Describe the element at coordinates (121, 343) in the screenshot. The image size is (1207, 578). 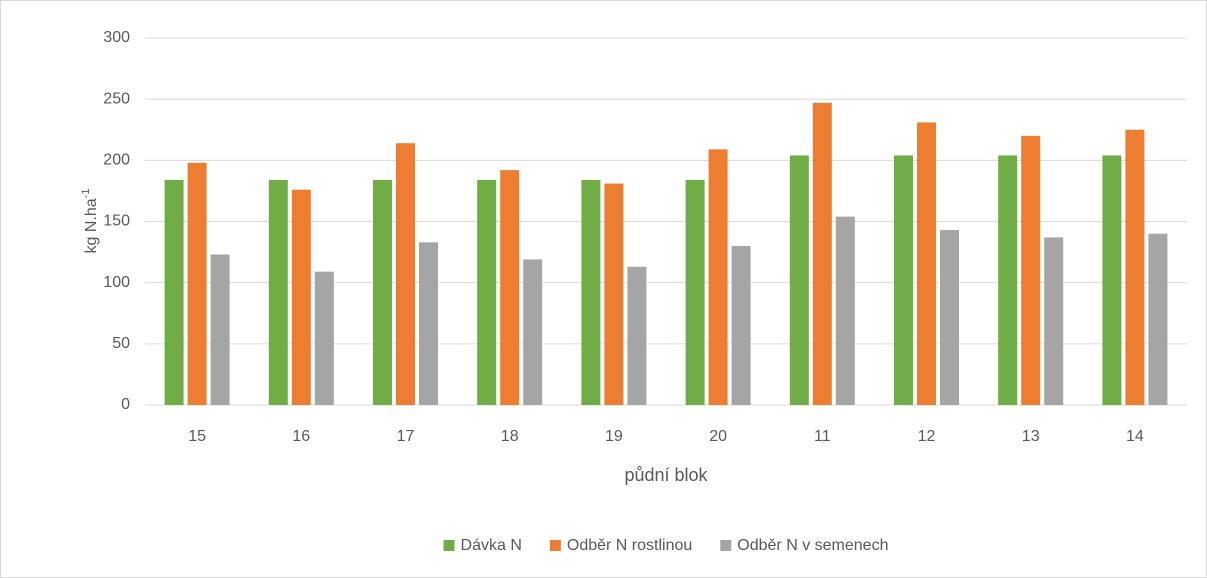
I see `y-tick-label: 50` at that location.